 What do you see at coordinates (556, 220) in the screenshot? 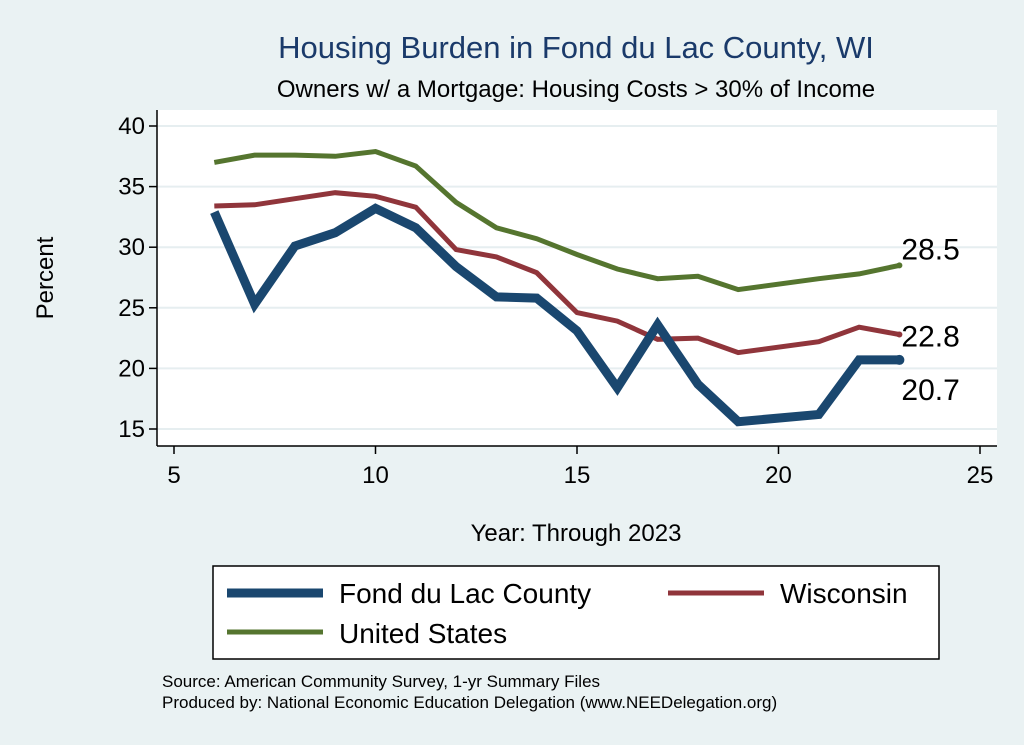
I see `series-line-united-states` at bounding box center [556, 220].